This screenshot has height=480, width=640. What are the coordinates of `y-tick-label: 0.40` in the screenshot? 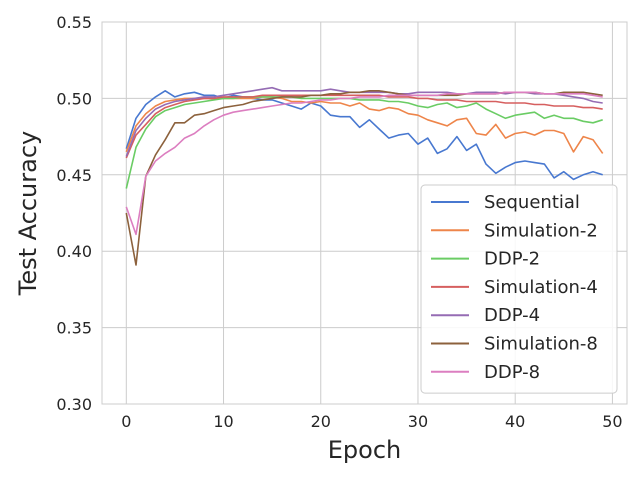 It's located at (74, 251).